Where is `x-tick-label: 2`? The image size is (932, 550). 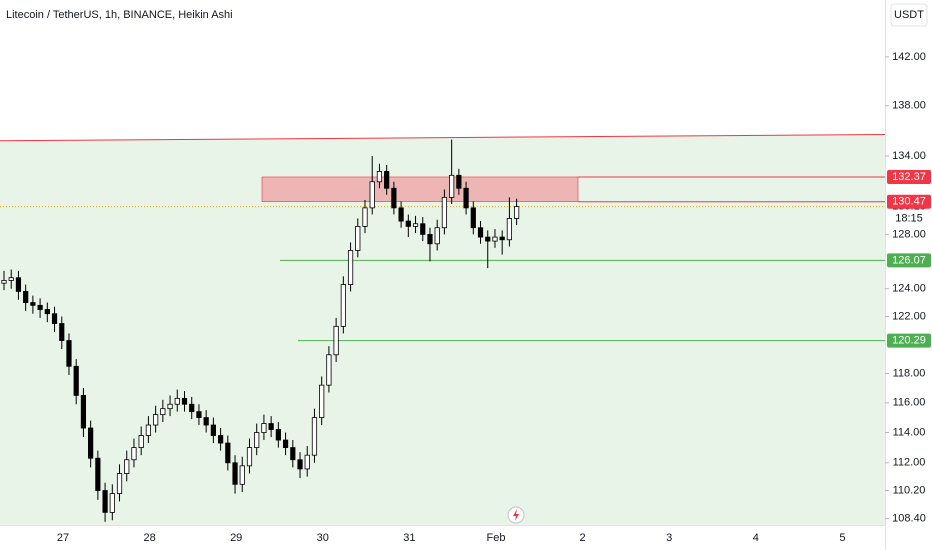
x-tick-label: 2 is located at coordinates (583, 538).